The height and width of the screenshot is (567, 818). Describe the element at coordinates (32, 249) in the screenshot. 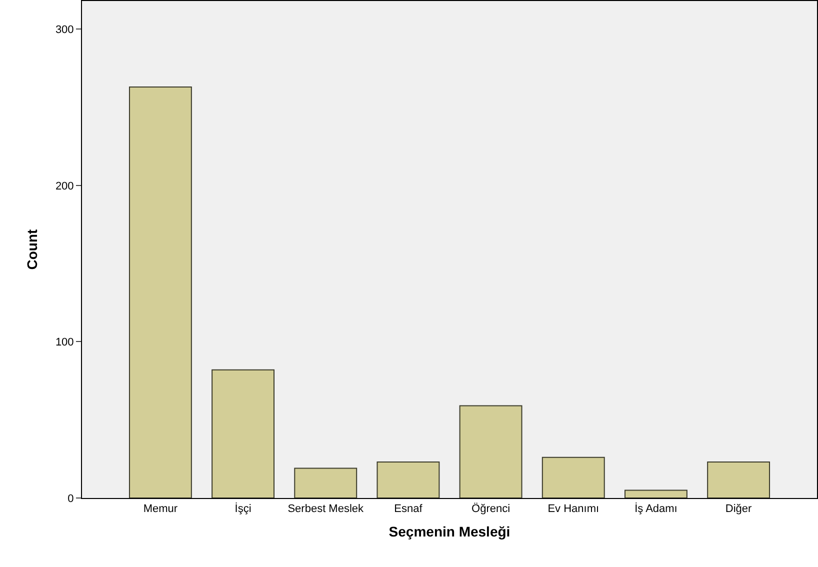

I see `y-axis-title: Count` at that location.